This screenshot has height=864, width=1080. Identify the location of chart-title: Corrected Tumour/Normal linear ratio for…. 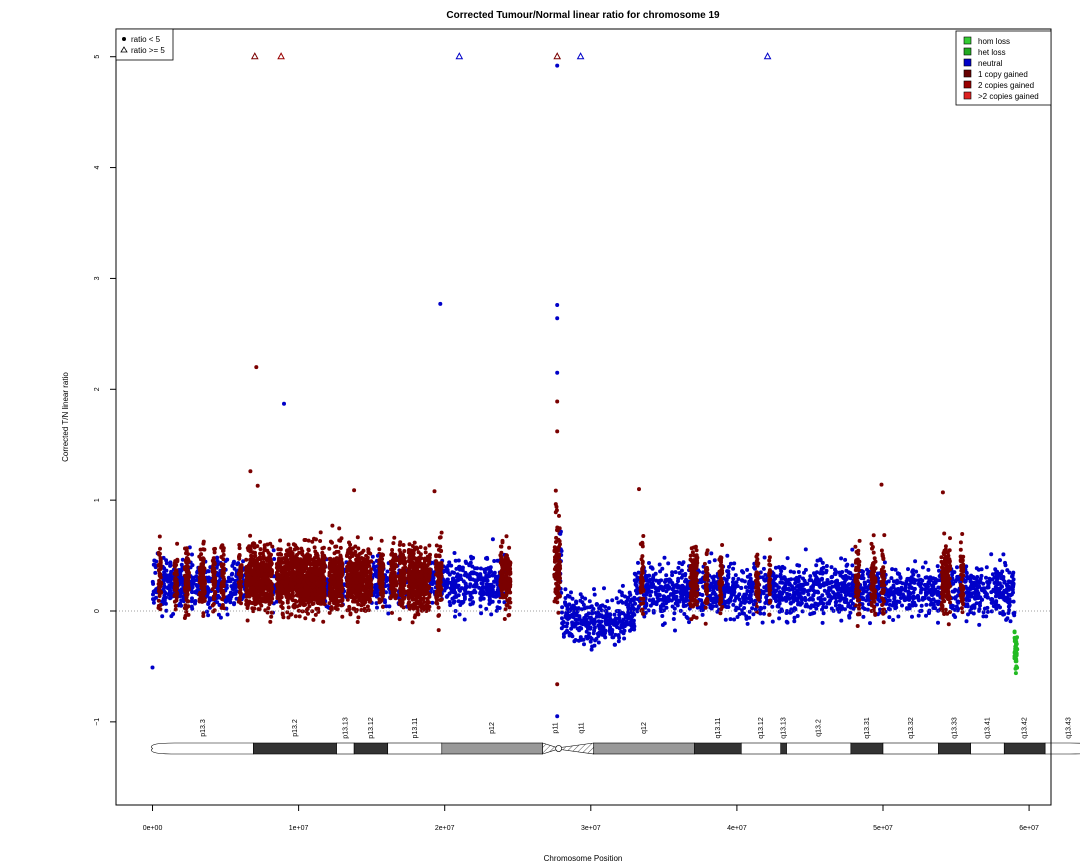
(583, 15).